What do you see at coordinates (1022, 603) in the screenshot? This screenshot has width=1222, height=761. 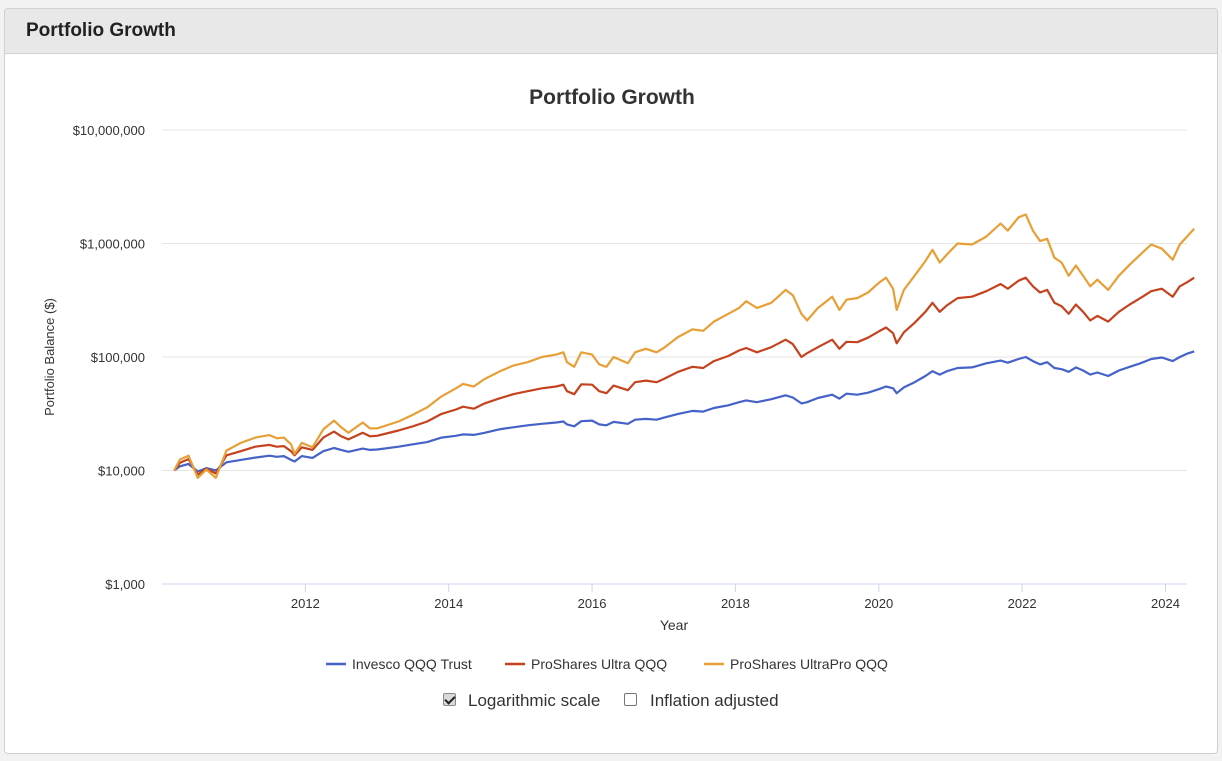 I see `x-tick-label: 2022` at bounding box center [1022, 603].